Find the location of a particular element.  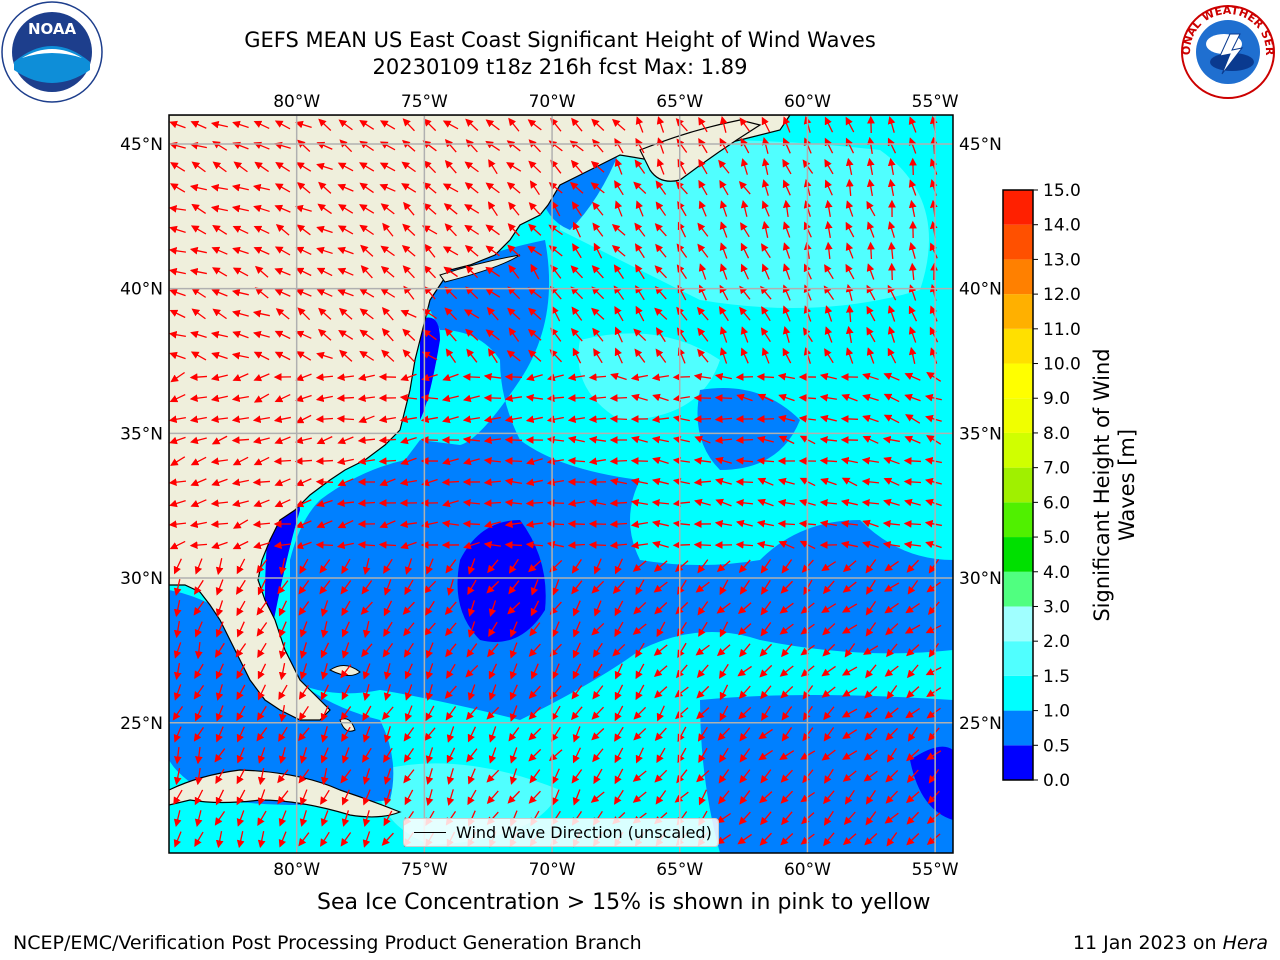

lat-tick-label-left: 25°N is located at coordinates (141, 724).